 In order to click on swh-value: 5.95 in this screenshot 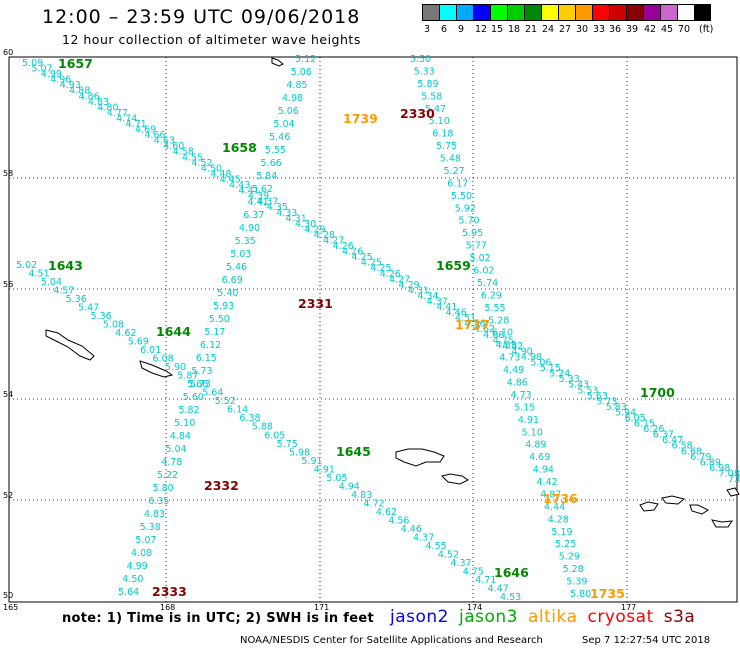, I will do `click(472, 233)`.